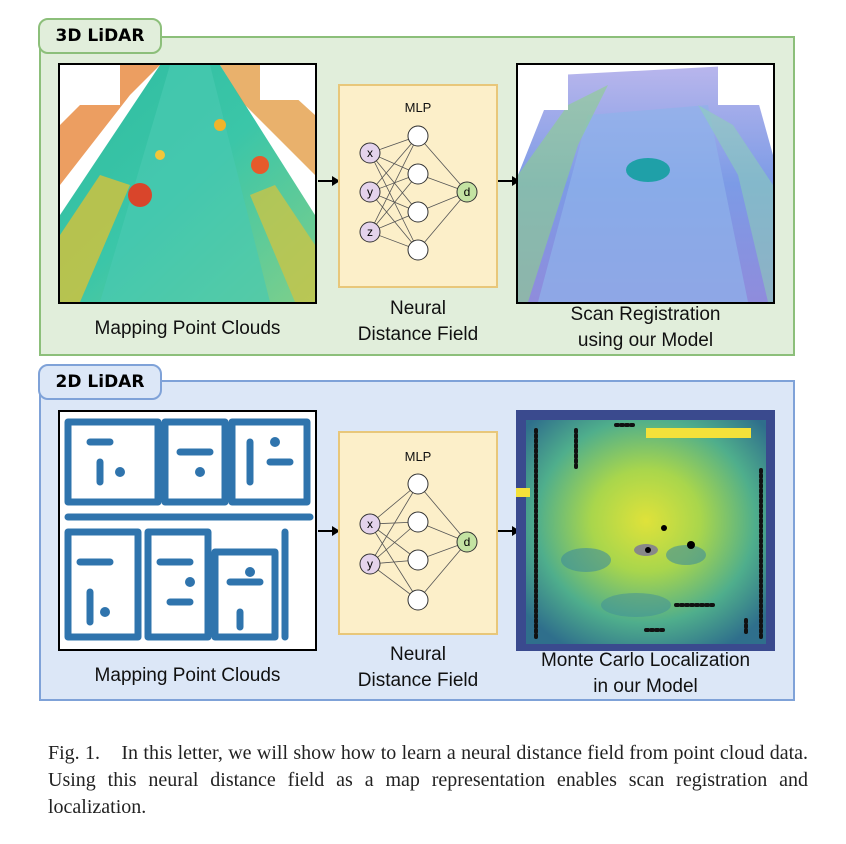  I want to click on caption-2d-mapping-point-clouds: Mapping Point Clouds, so click(187, 675).